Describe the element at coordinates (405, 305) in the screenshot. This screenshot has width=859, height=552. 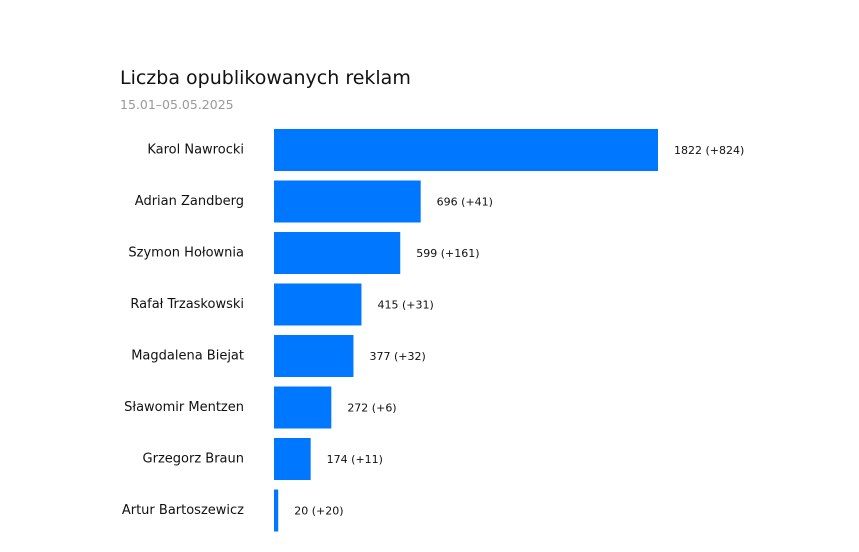
I see `value-label-3: 415 (+31)` at that location.